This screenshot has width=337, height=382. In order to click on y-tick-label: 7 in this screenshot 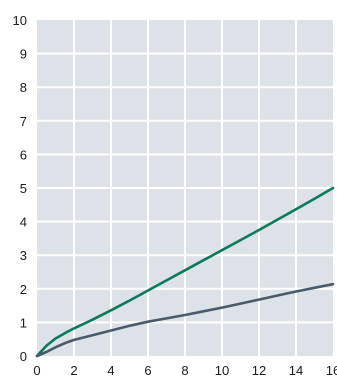, I will do `click(23, 121)`.